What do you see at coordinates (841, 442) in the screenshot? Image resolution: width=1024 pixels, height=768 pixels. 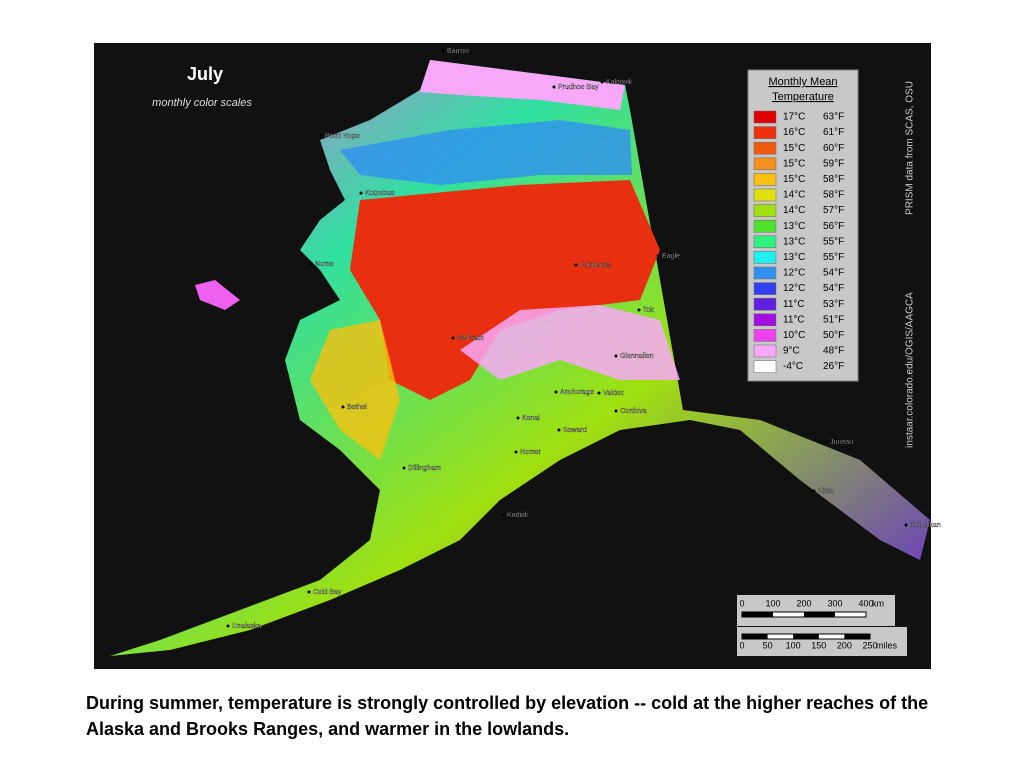 I see `place-label: Juneau` at bounding box center [841, 442].